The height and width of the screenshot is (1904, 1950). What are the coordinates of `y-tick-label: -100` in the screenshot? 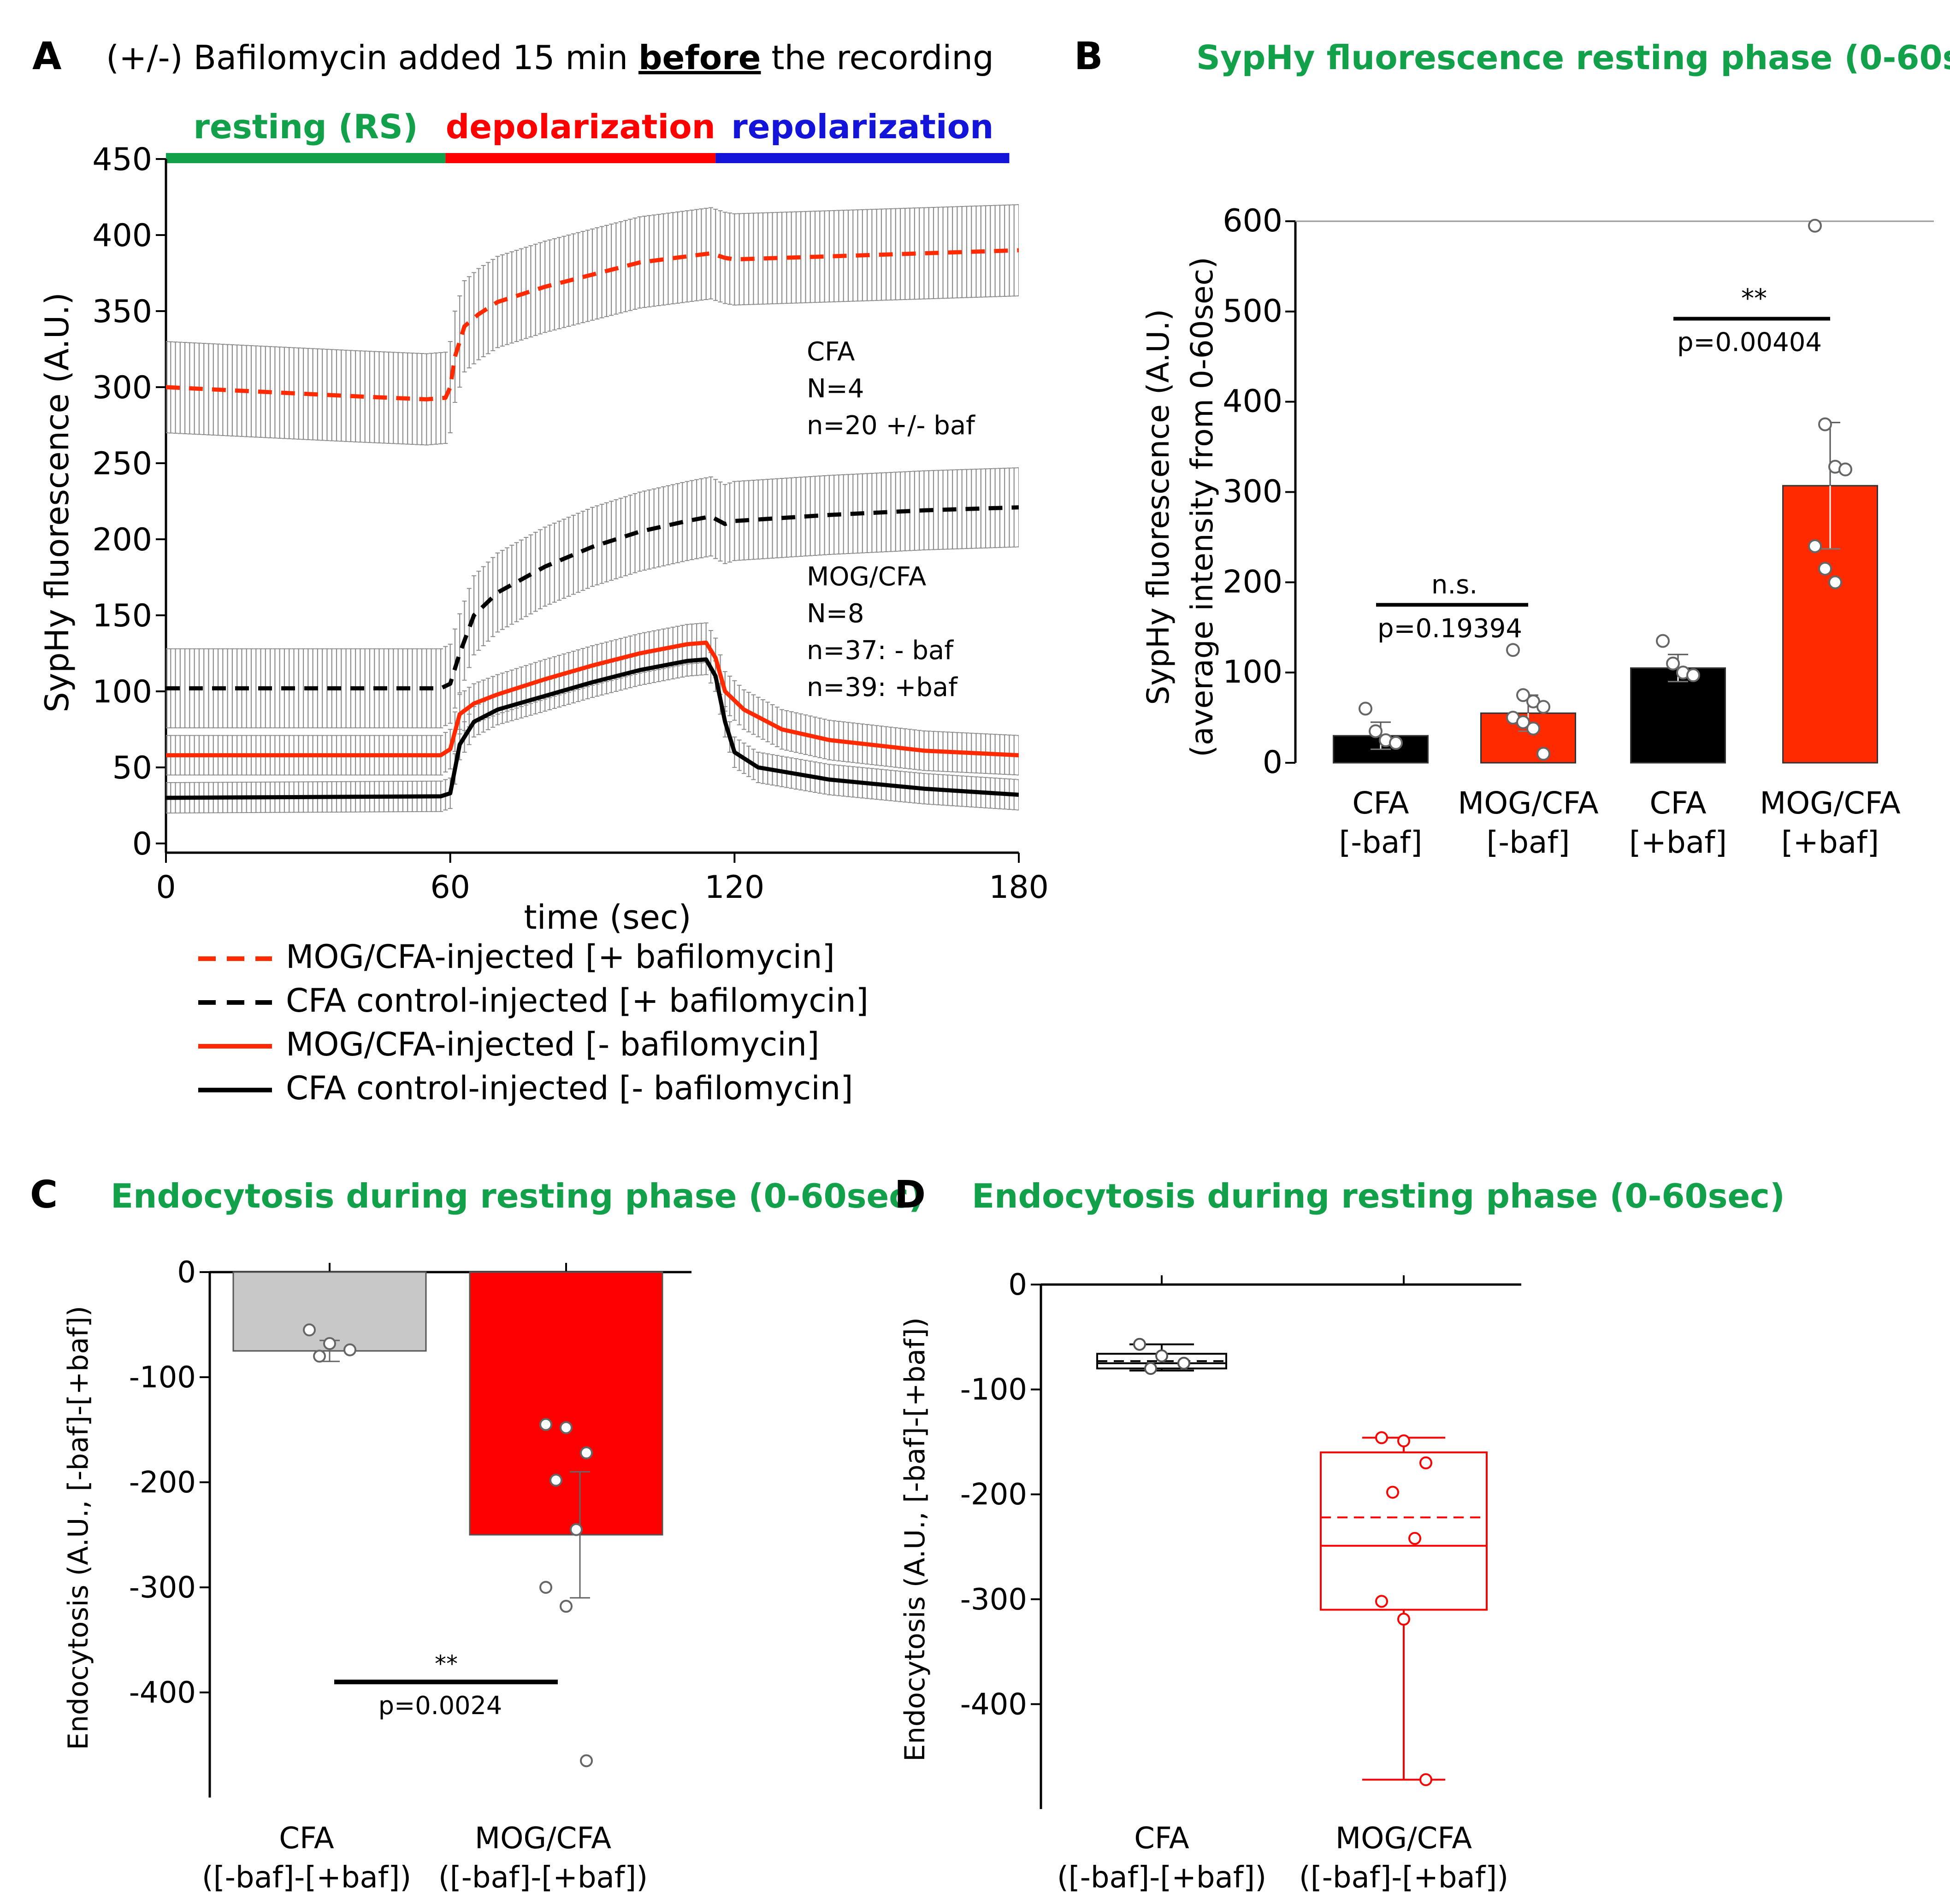 It's located at (993, 1390).